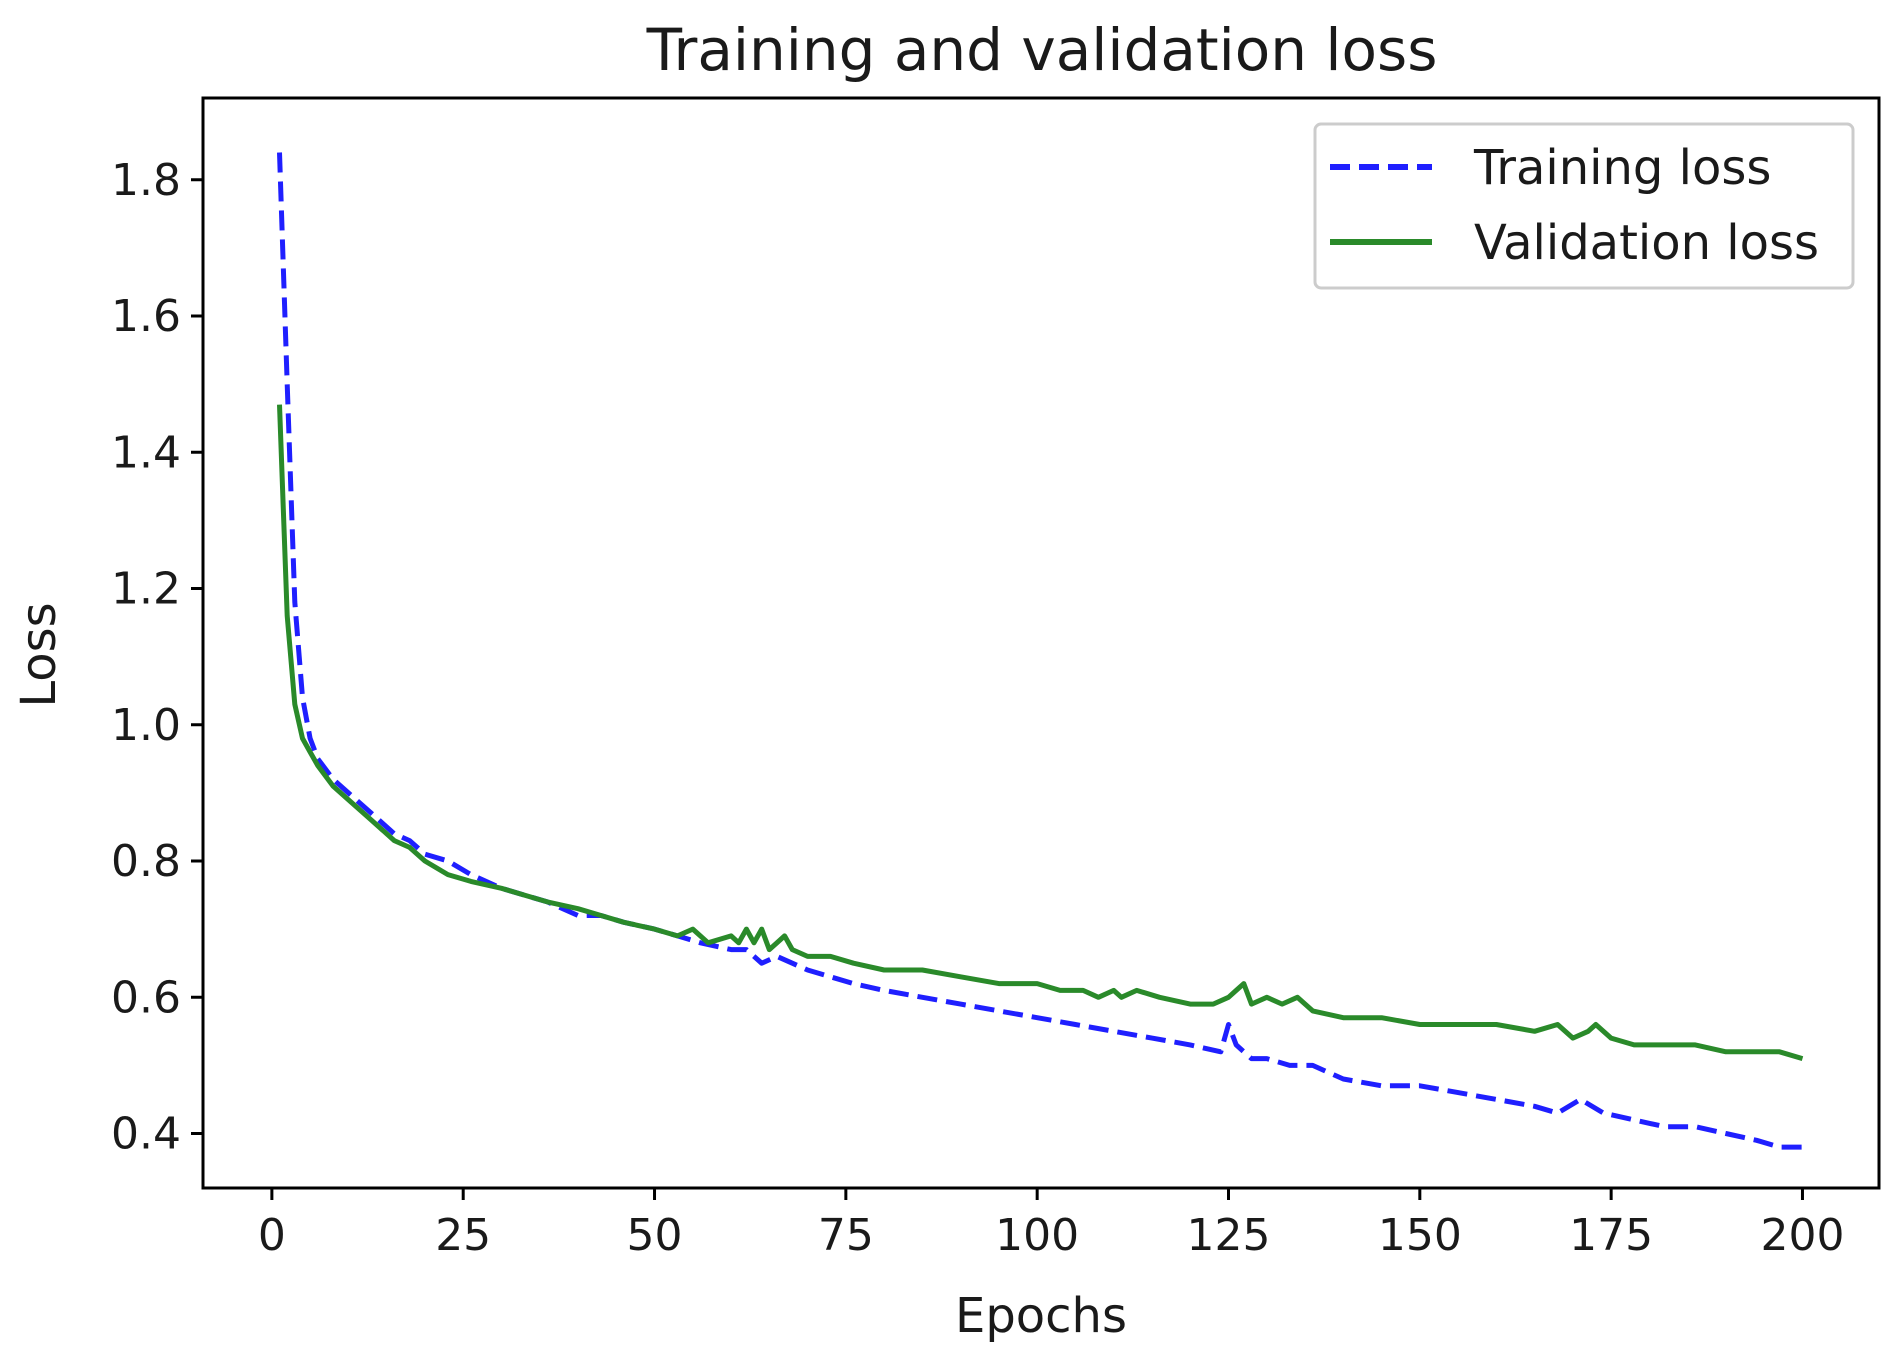 This screenshot has width=1896, height=1347. Describe the element at coordinates (146, 589) in the screenshot. I see `y-tick-label: 1.2` at that location.